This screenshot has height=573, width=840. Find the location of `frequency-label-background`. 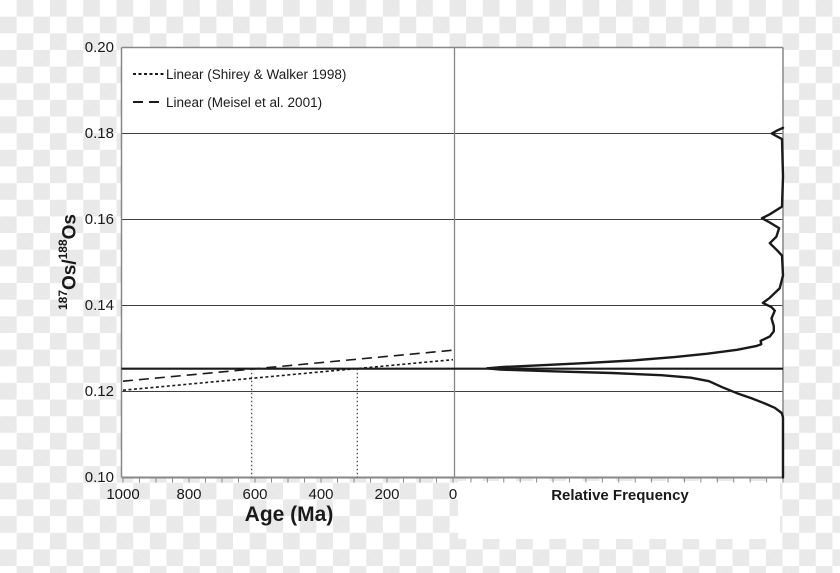

frequency-label-background is located at coordinates (619, 510).